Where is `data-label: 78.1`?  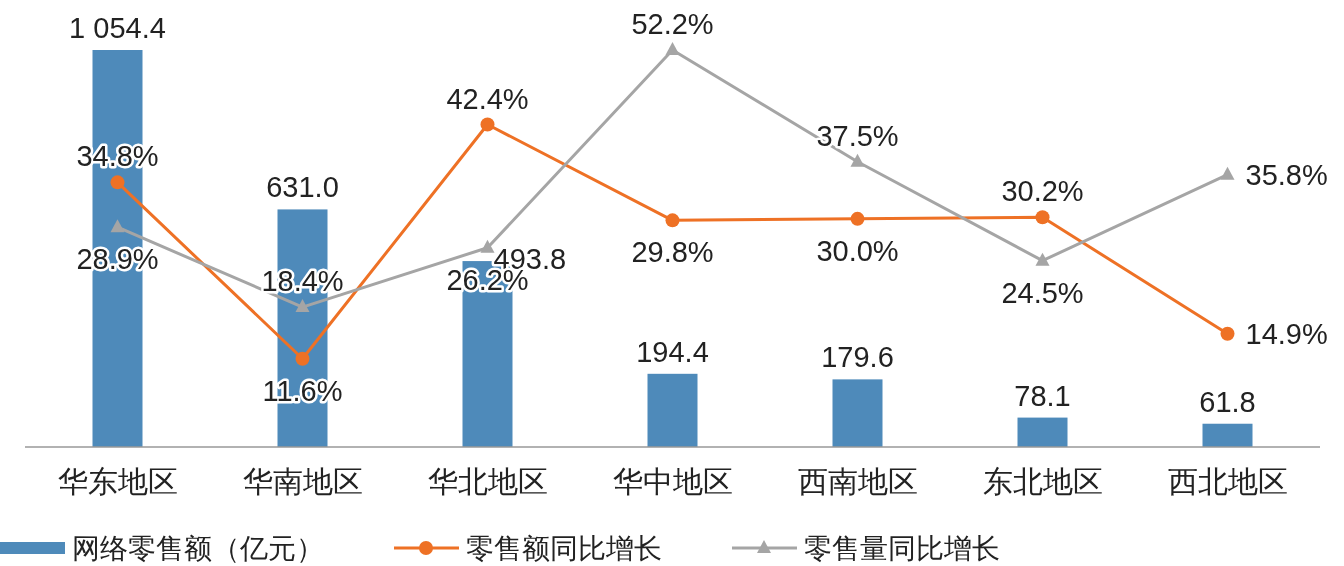 data-label: 78.1 is located at coordinates (1042, 395).